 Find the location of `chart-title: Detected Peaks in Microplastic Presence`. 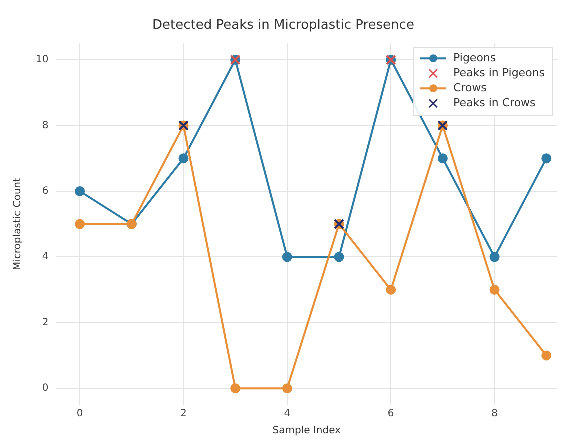

chart-title: Detected Peaks in Microplastic Presence is located at coordinates (283, 26).